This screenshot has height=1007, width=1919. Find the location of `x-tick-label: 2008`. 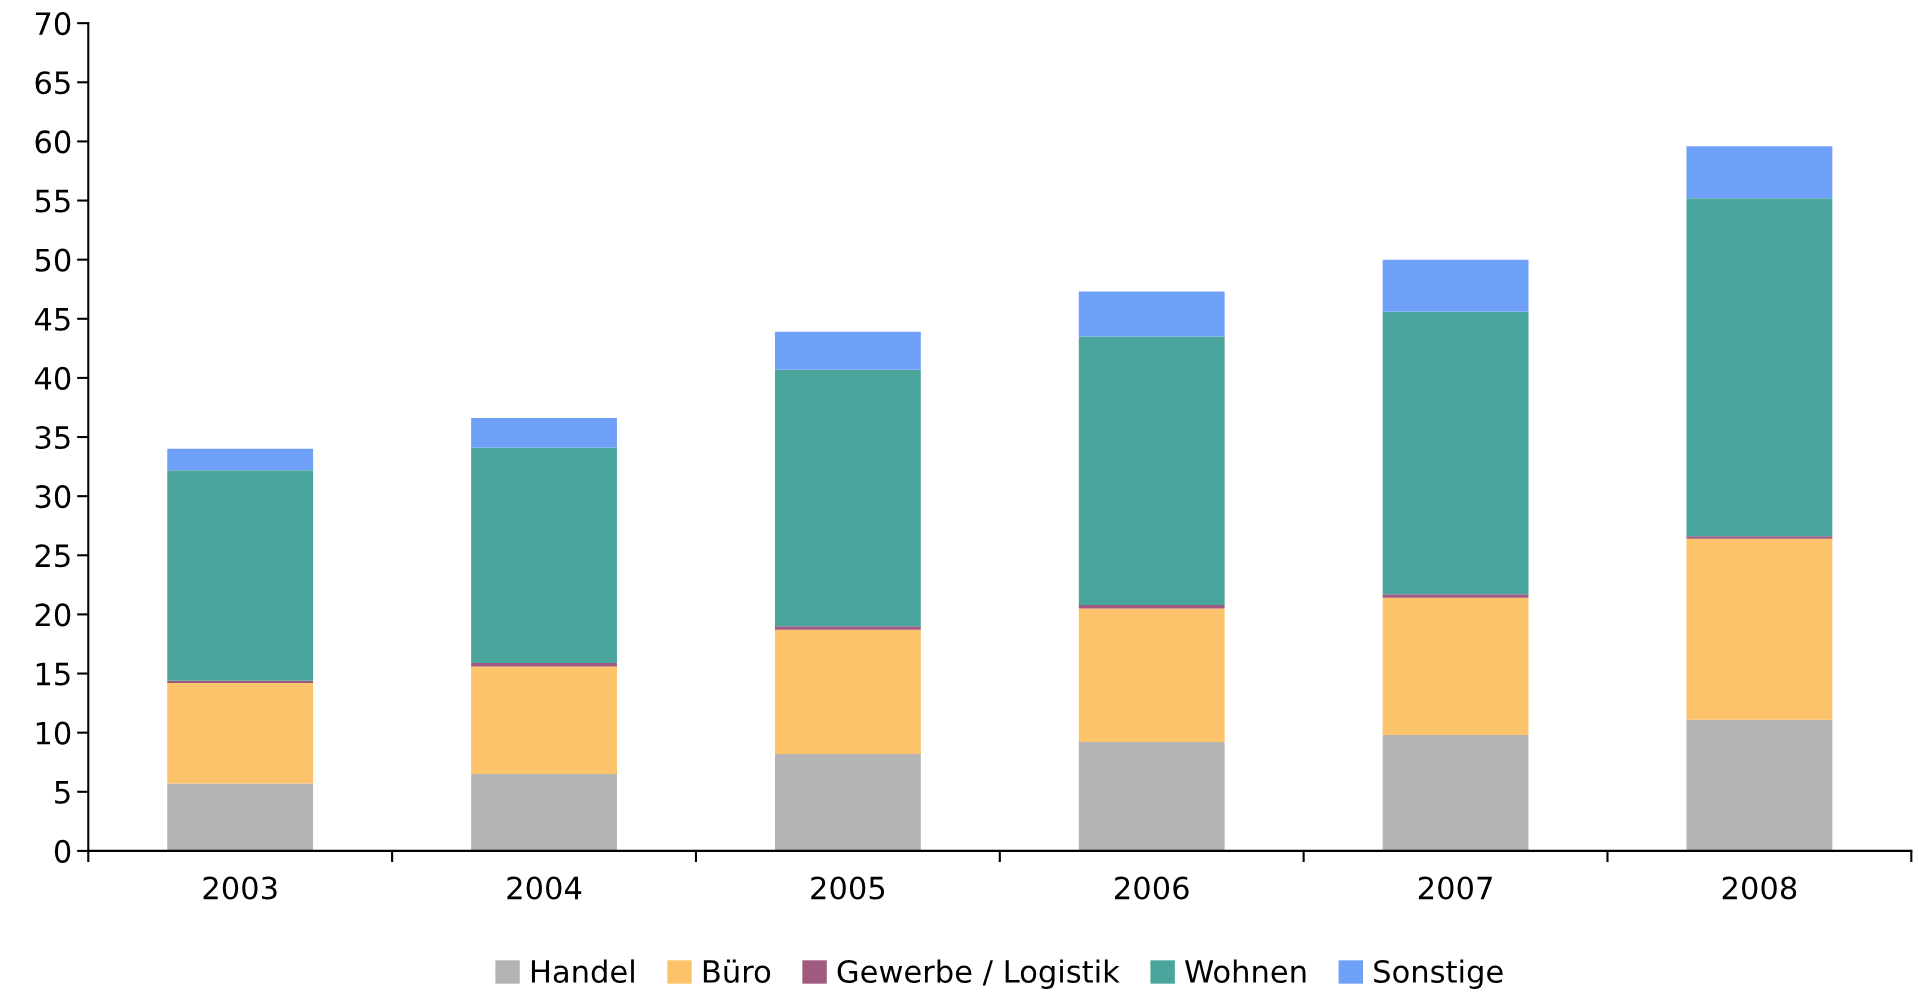

x-tick-label: 2008 is located at coordinates (1759, 888).